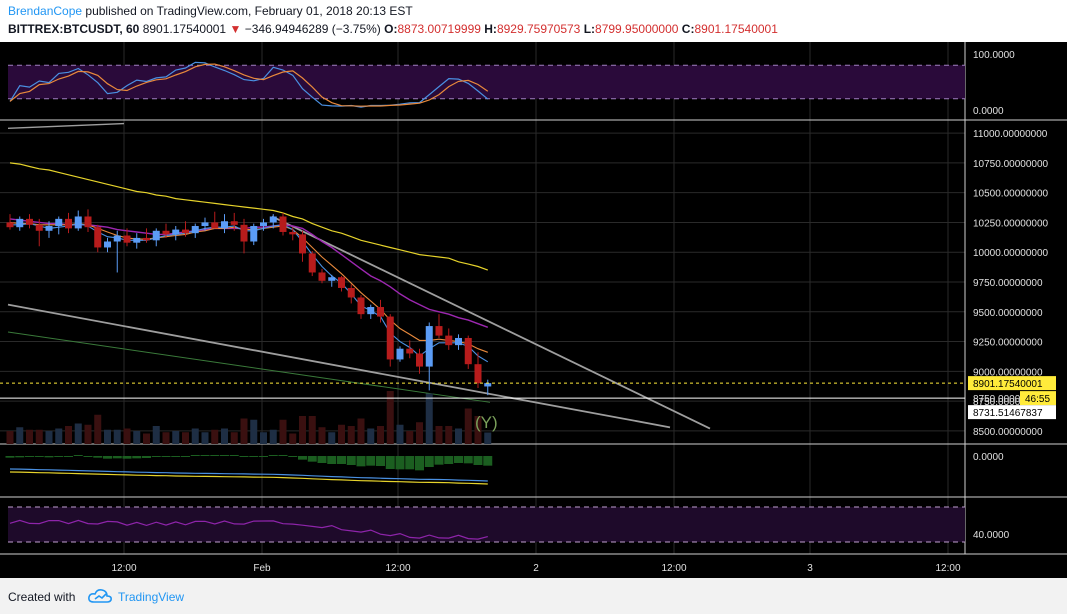 Image resolution: width=1067 pixels, height=614 pixels. Describe the element at coordinates (994, 55) in the screenshot. I see `stoch-tick-label: 100.0000` at that location.